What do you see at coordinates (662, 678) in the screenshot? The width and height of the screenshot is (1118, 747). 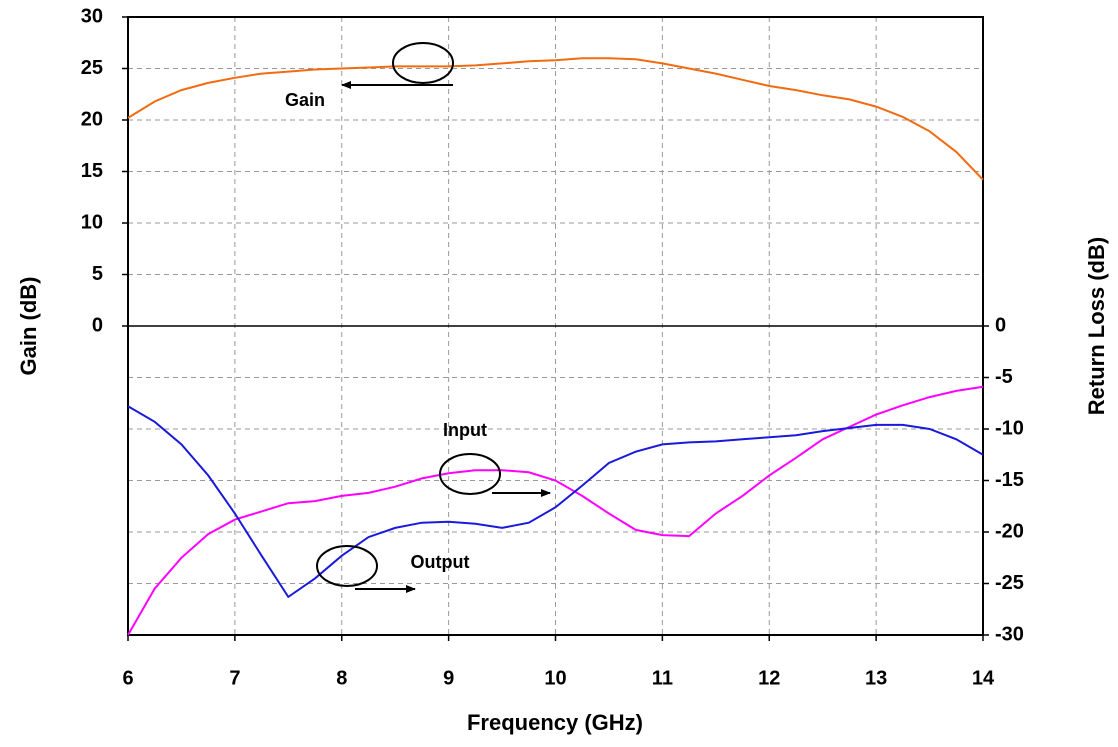 I see `x-tick-label: 11` at bounding box center [662, 678].